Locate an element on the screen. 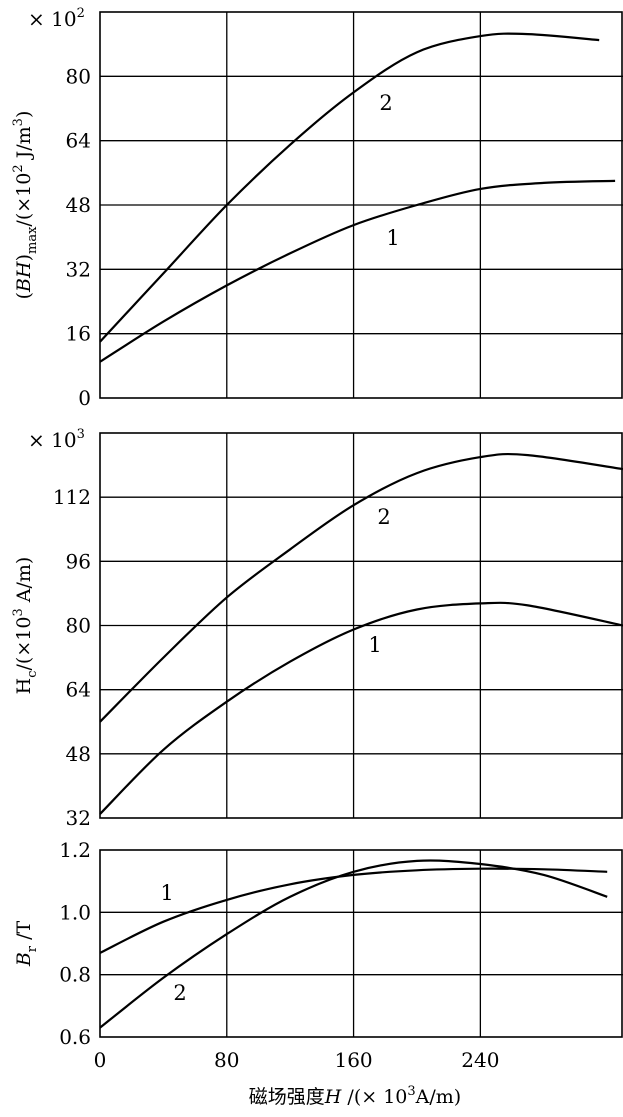 This screenshot has width=623, height=1117. axis-multiplier: × 102 is located at coordinates (56, 18).